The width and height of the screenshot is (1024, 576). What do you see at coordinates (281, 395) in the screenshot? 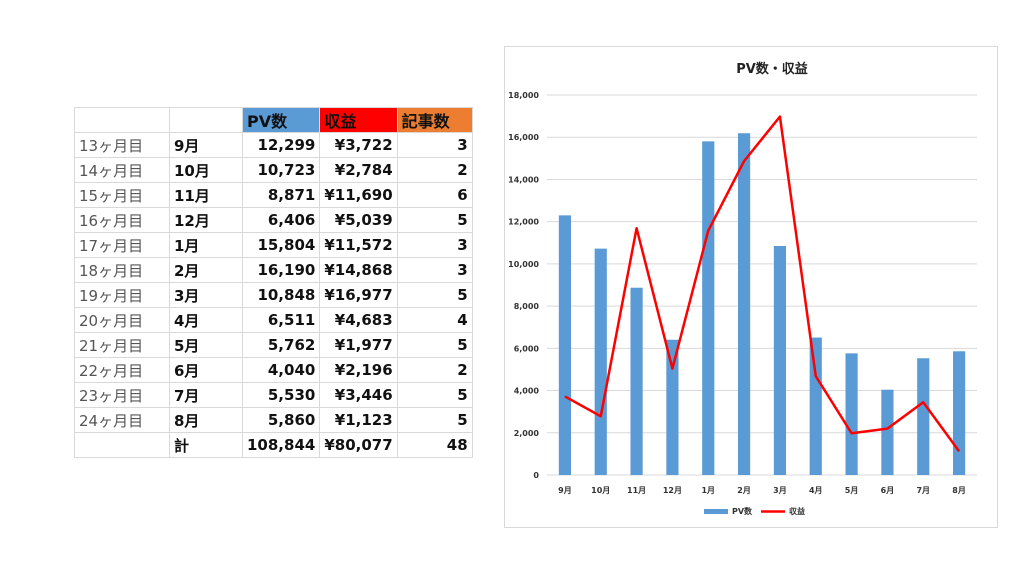
I see `pv-cell: 5,530` at bounding box center [281, 395].